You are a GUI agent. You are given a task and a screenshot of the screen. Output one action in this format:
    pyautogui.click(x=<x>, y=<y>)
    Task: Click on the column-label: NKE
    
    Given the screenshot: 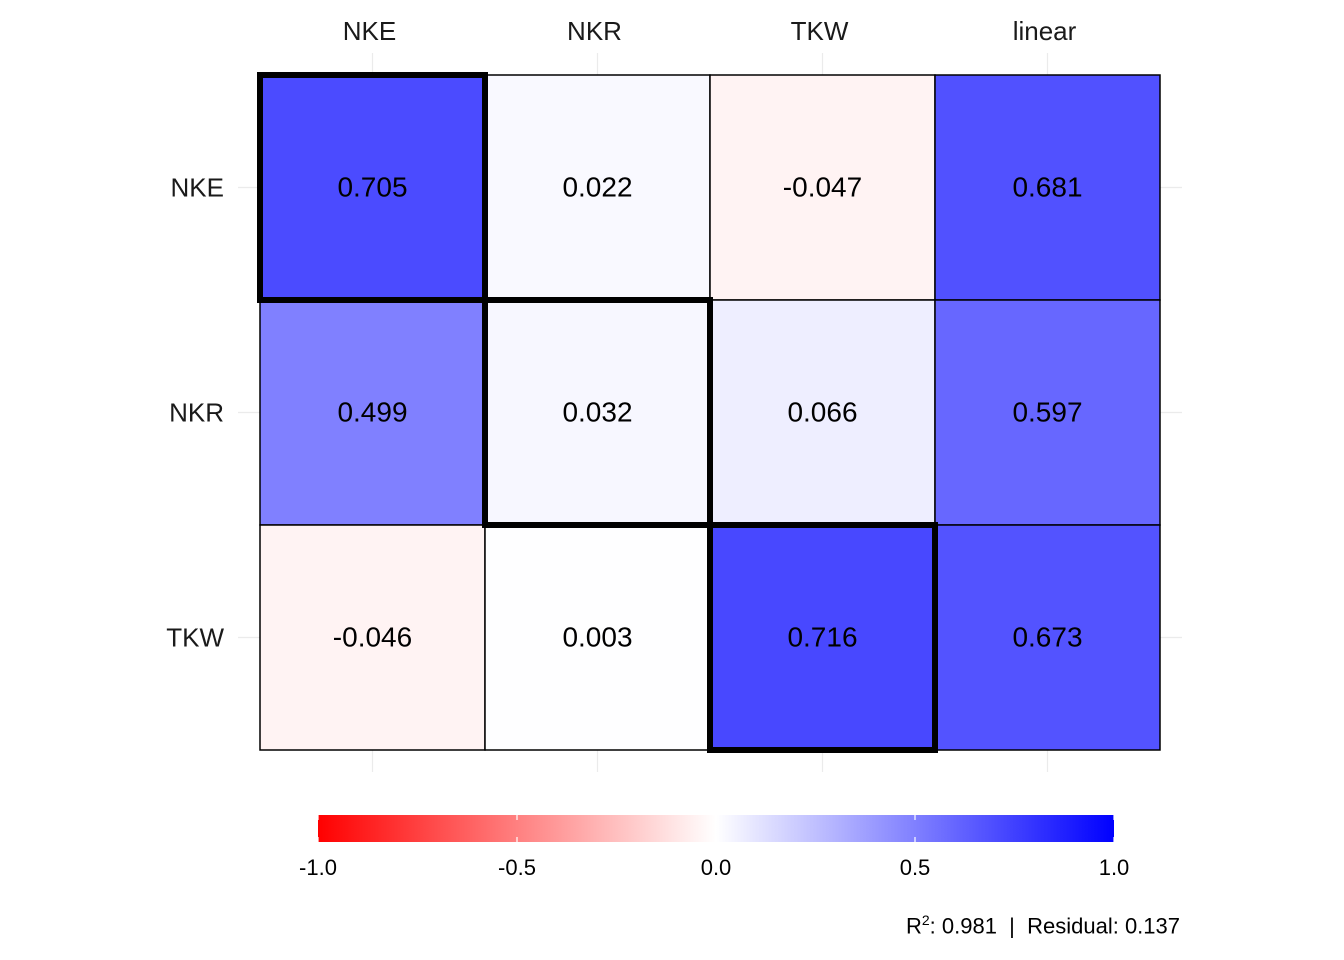 What is the action you would take?
    pyautogui.click(x=369, y=31)
    